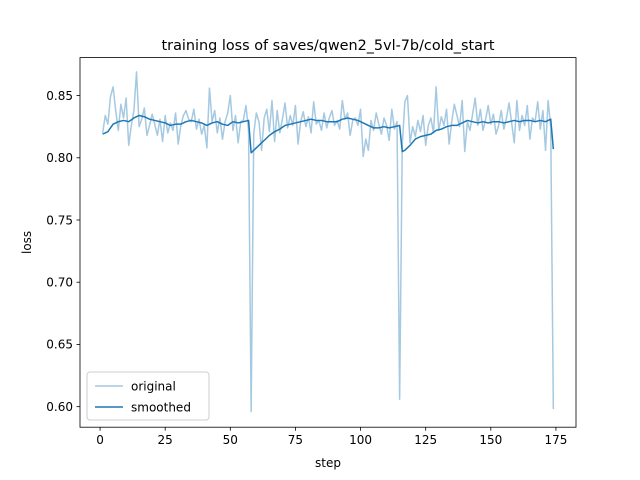  I want to click on y-tick-label: 0.75, so click(59, 220).